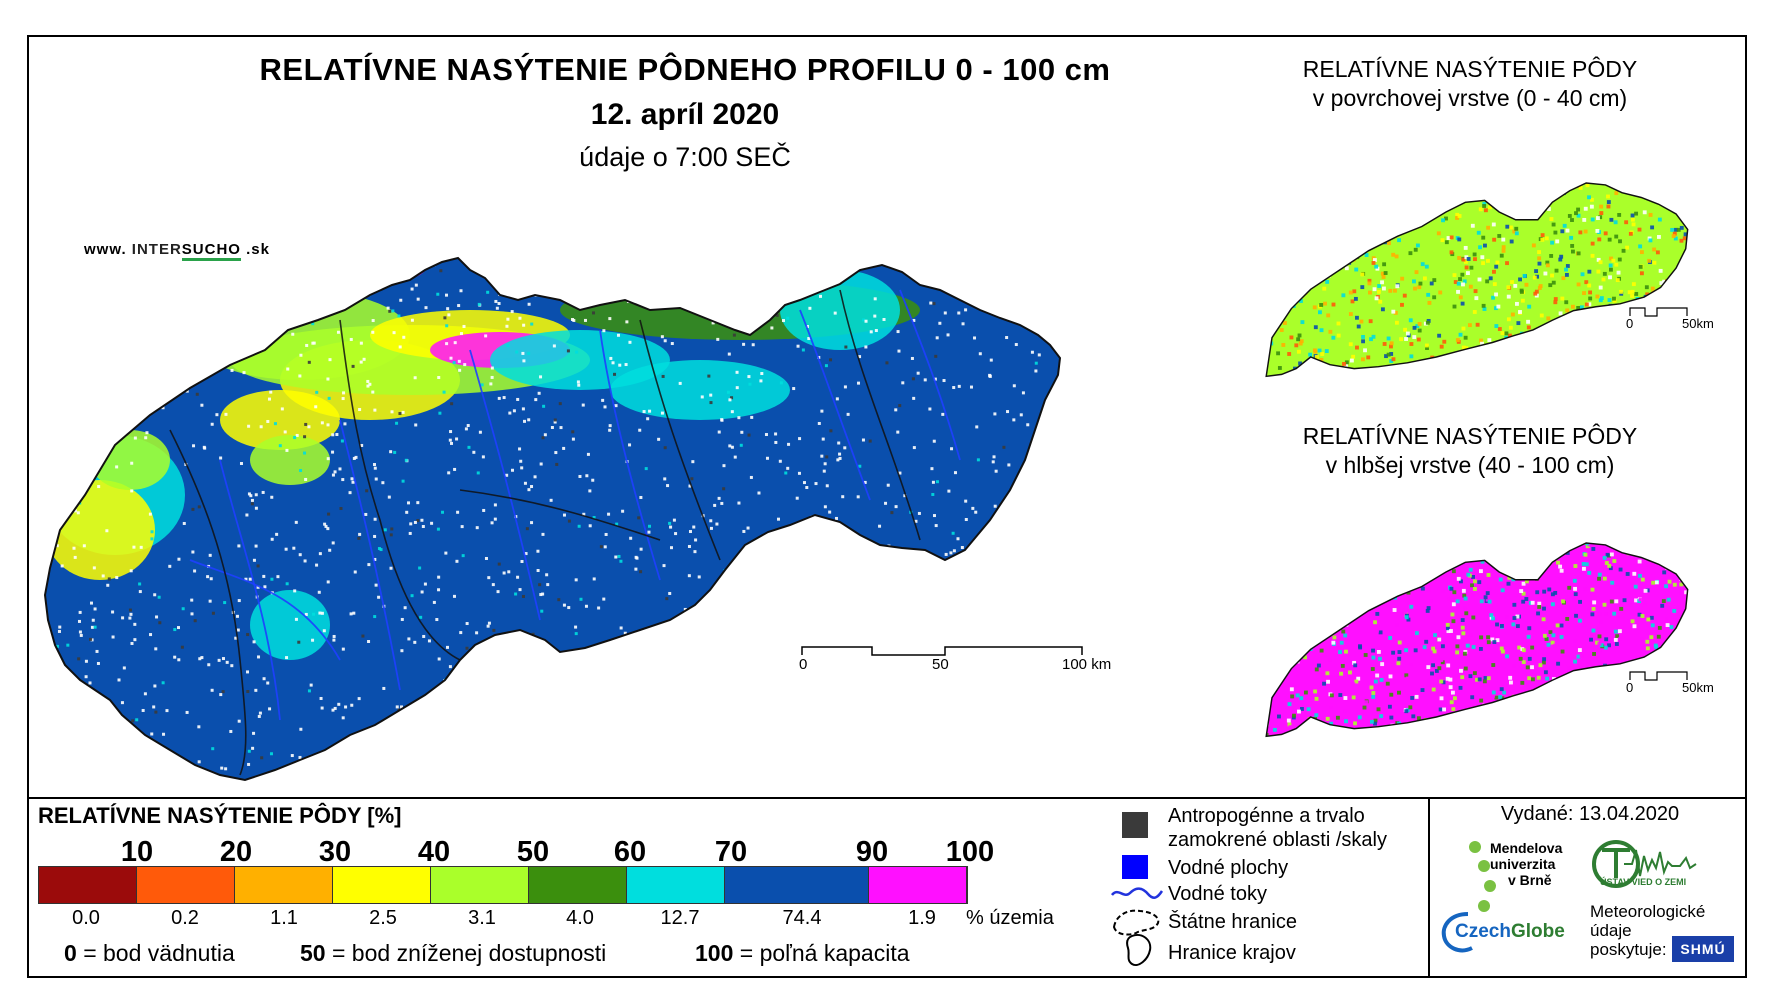  Describe the element at coordinates (1644, 864) in the screenshot. I see `earth-science-institute-logo` at that location.